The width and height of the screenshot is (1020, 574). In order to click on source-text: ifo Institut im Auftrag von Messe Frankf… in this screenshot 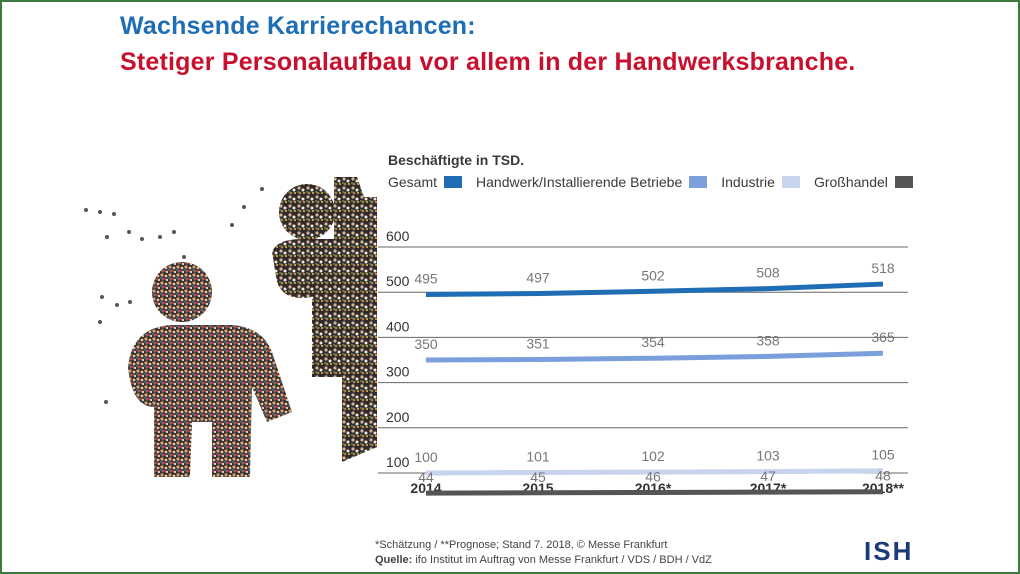, I will do `click(563, 560)`.